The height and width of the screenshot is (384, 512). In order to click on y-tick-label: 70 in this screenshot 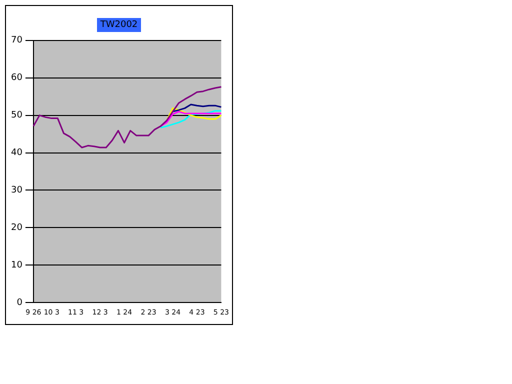, I will do `click(17, 41)`.